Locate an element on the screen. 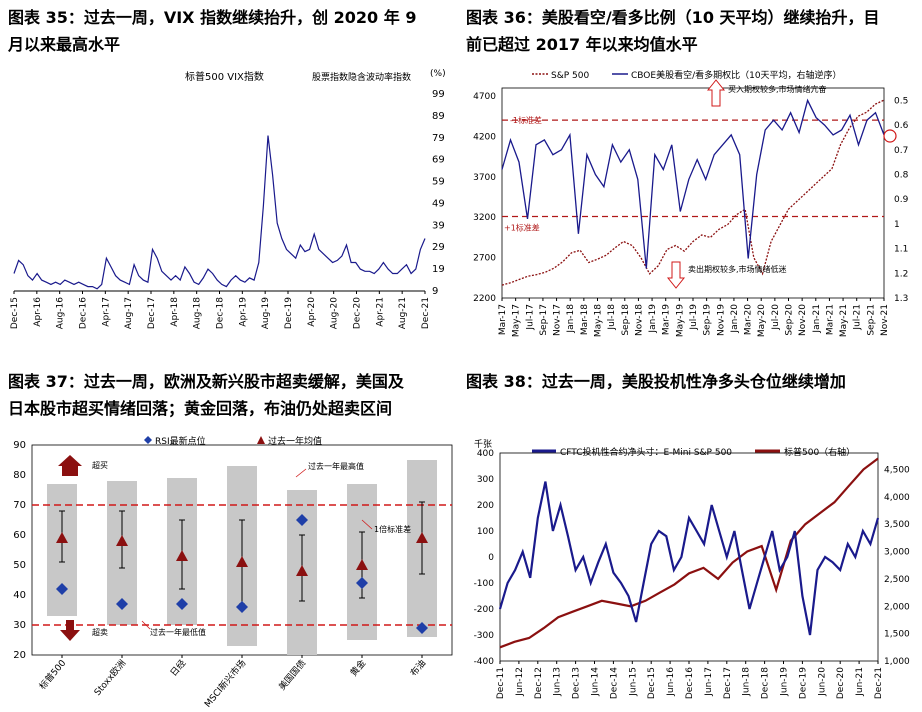 The width and height of the screenshot is (922, 712). chart35-x-tick-label: Dec-21 is located at coordinates (426, 313).